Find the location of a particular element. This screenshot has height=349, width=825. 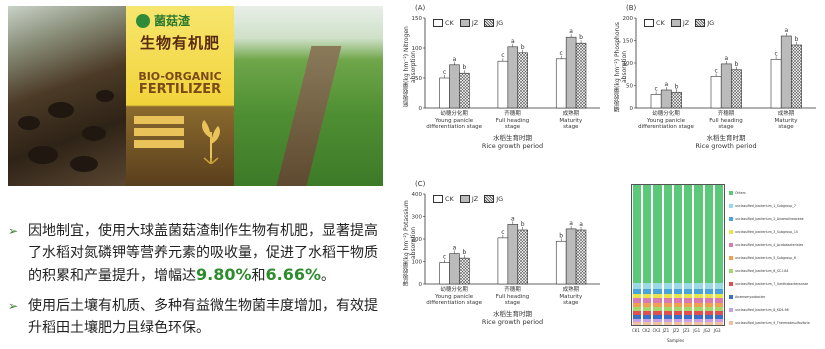

stack-x-tick: CK3 is located at coordinates (656, 330).